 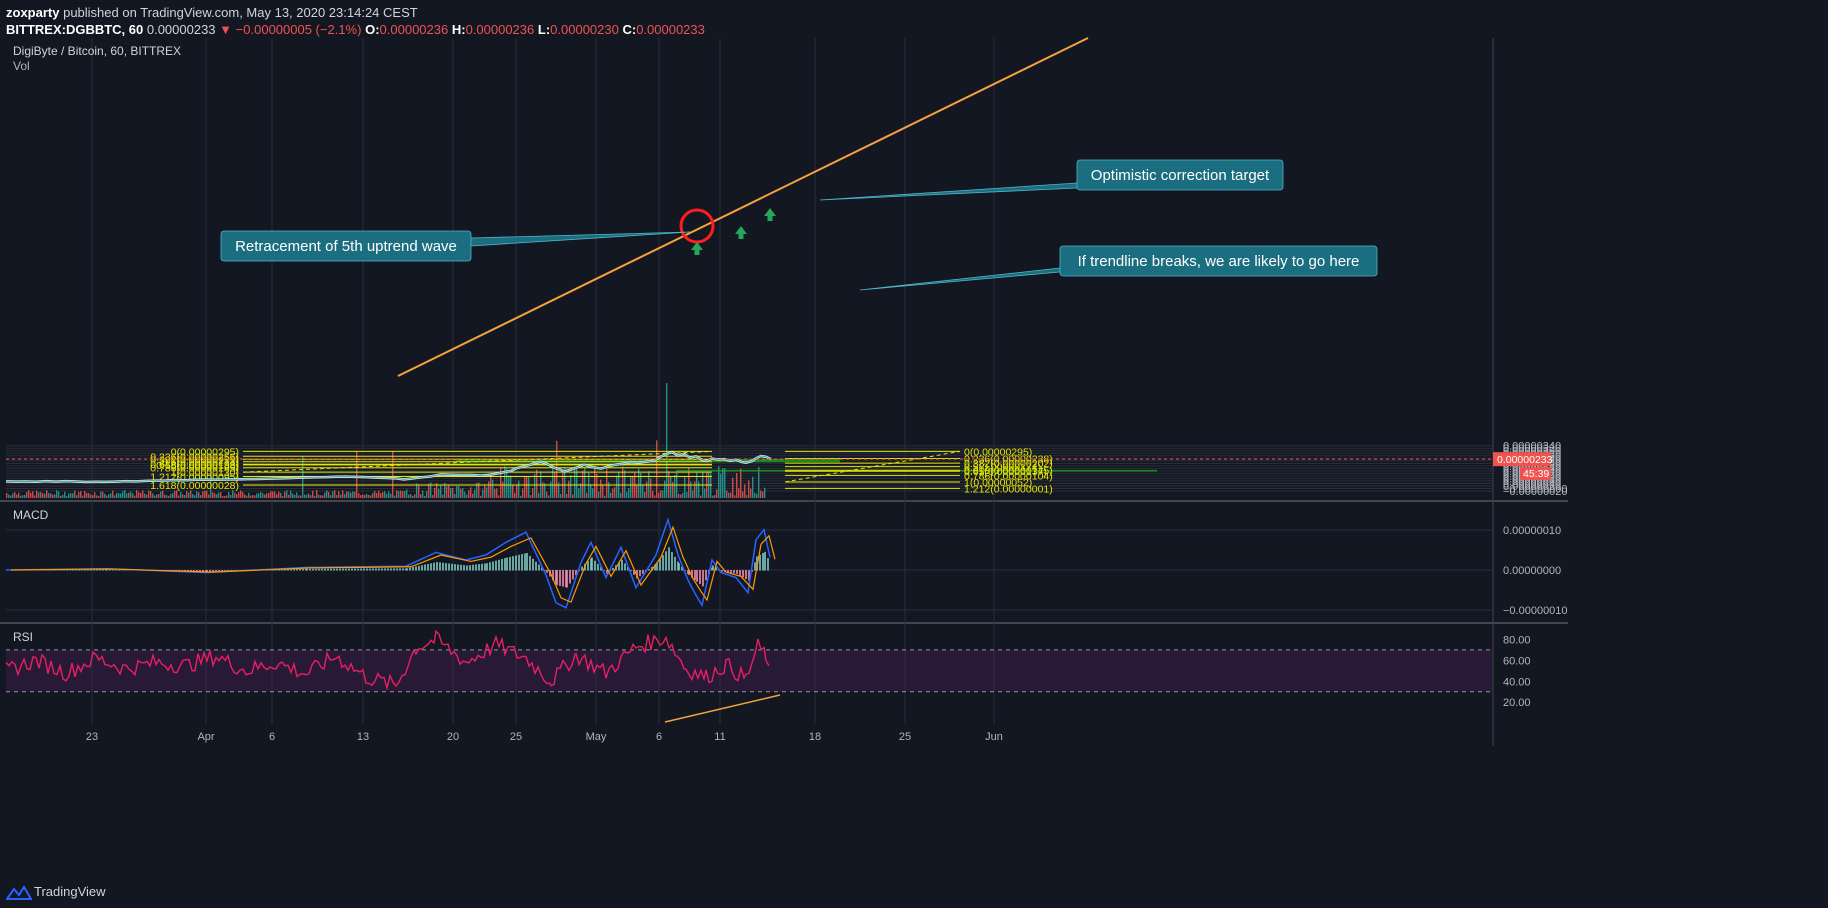 What do you see at coordinates (749, 670) in the screenshot?
I see `rsi-band` at bounding box center [749, 670].